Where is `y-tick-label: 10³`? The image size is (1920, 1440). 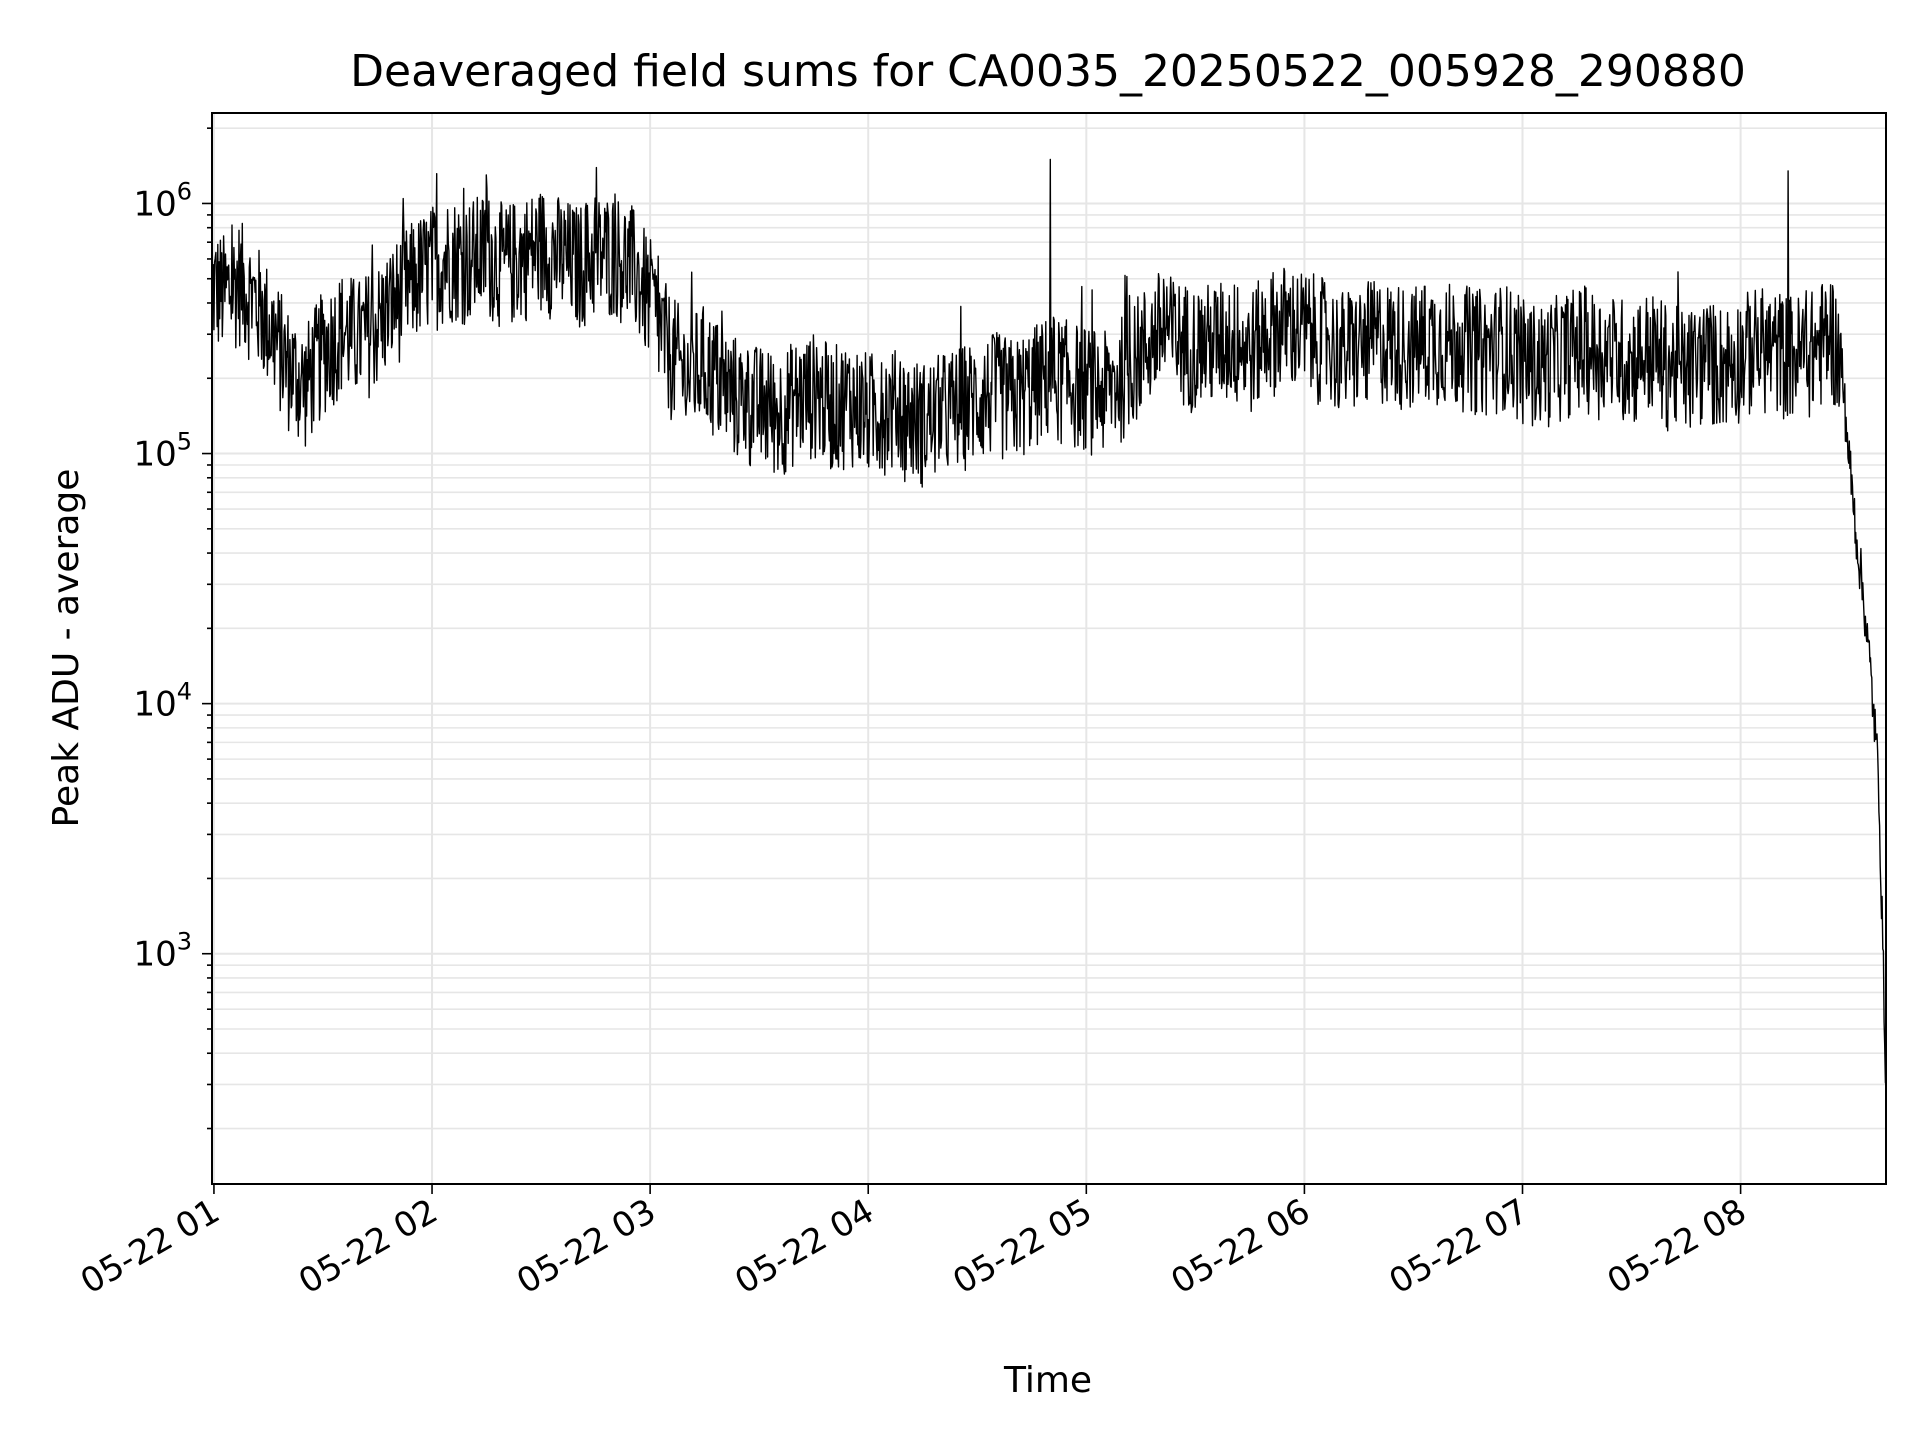 y-tick-label: 10³ is located at coordinates (162, 951).